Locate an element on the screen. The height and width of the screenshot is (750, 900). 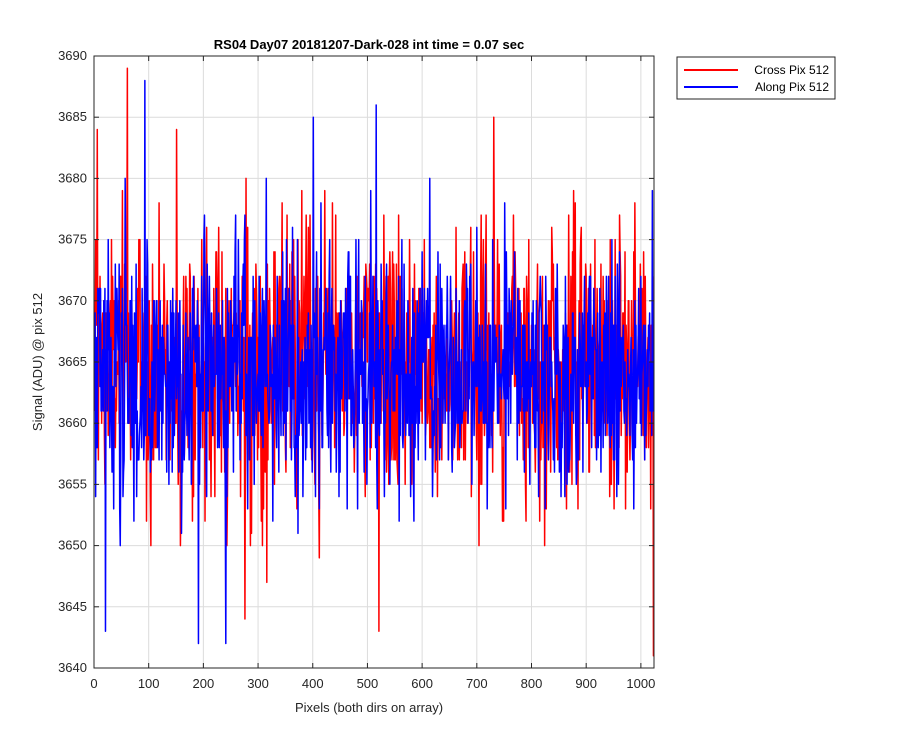
y-tick-label: 3640 is located at coordinates (72, 667).